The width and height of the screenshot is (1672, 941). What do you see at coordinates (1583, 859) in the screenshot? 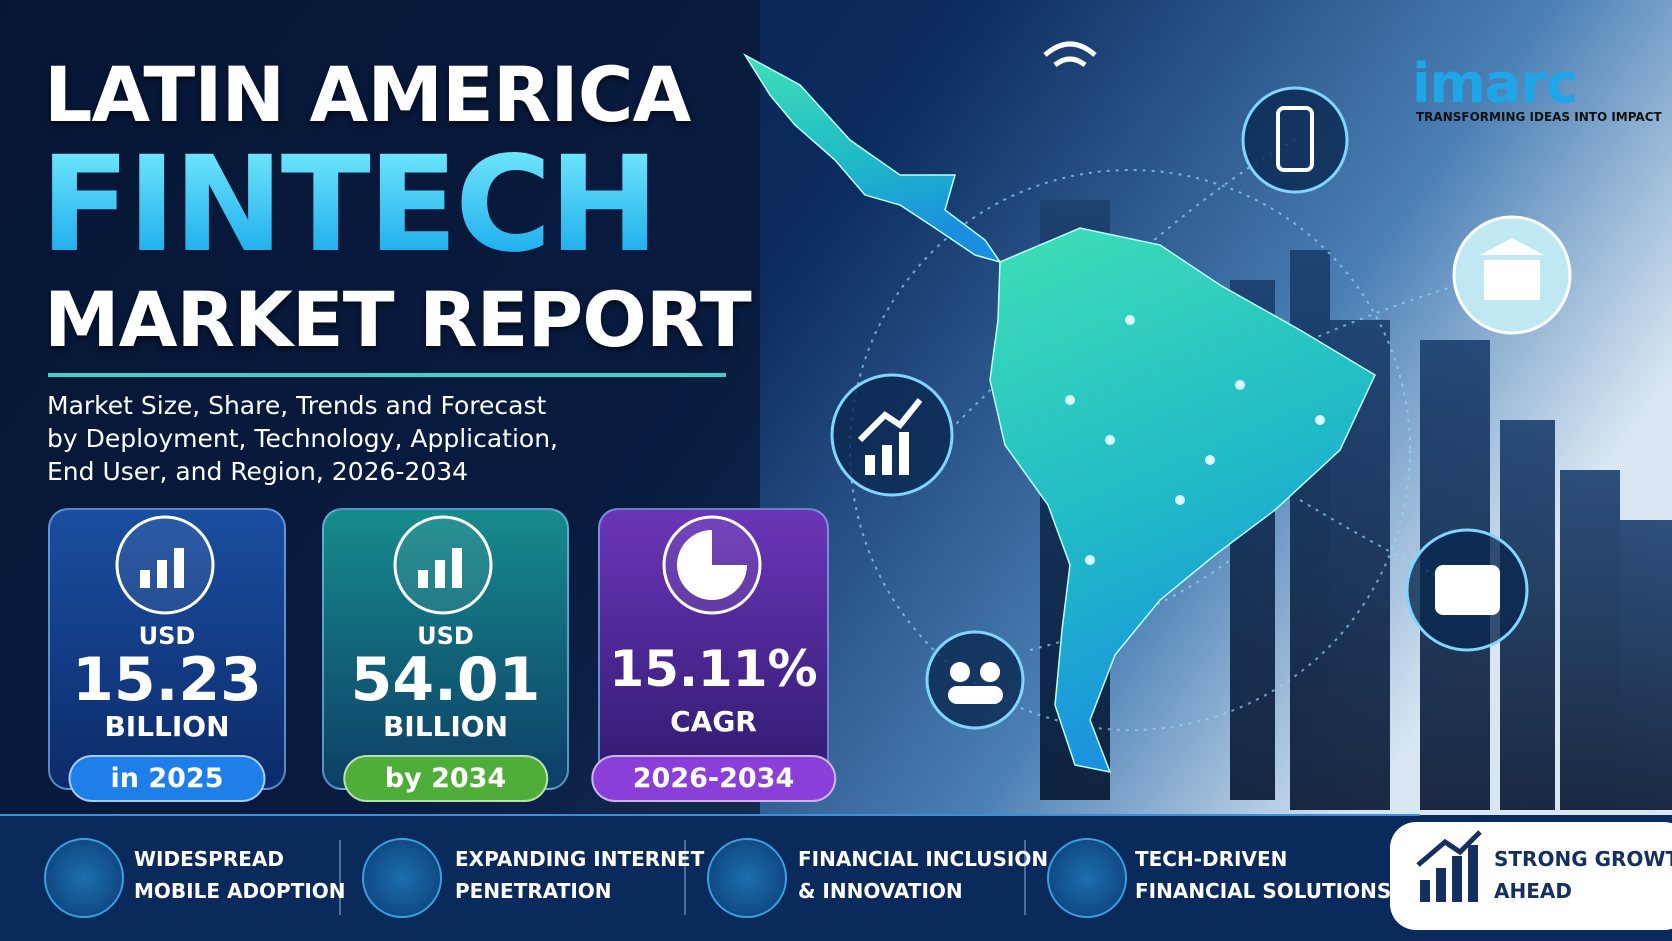
I see `callout-line: STRONG GROWTH` at bounding box center [1583, 859].